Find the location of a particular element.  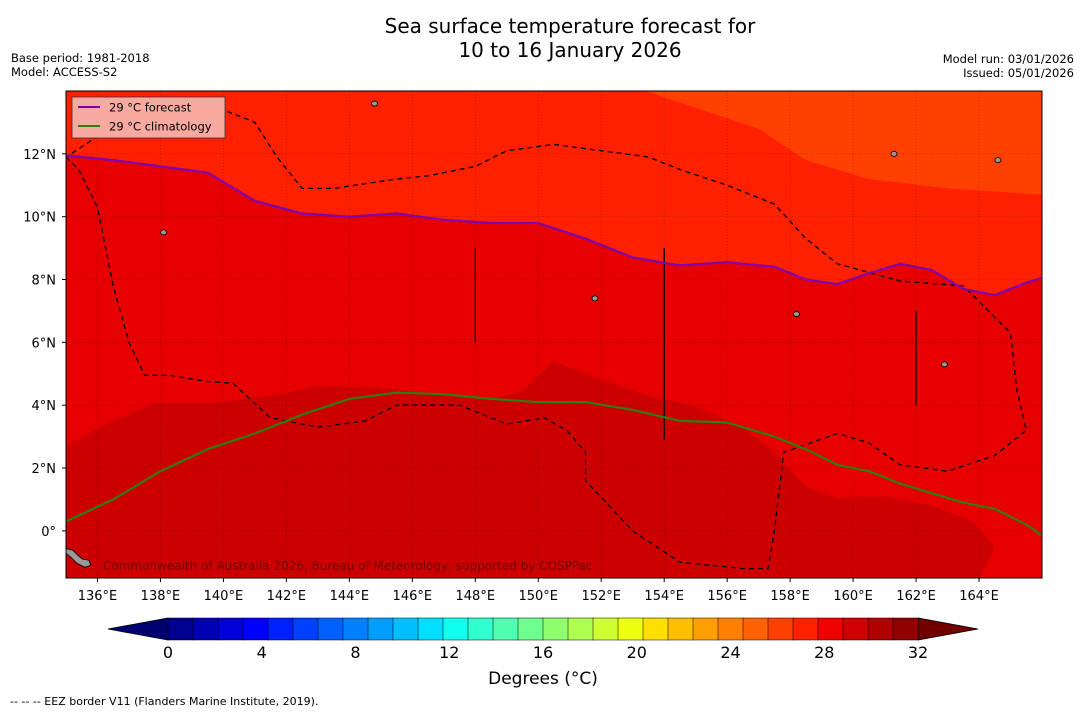

land-island-near-161.3-12 is located at coordinates (894, 153).